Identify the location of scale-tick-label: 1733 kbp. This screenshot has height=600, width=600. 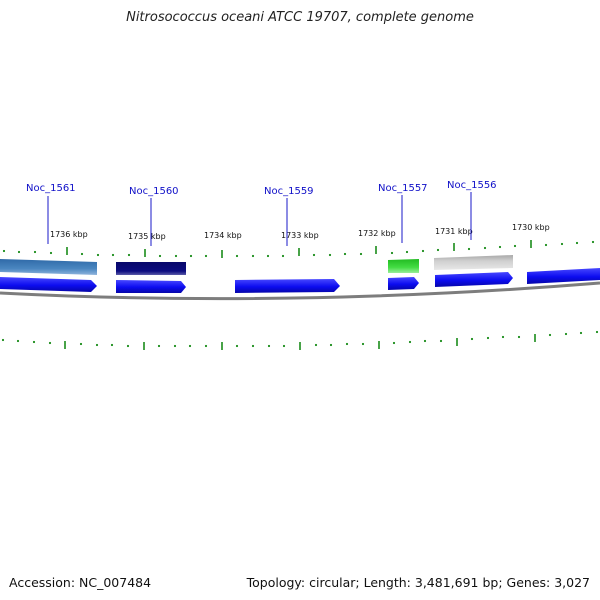
(300, 235).